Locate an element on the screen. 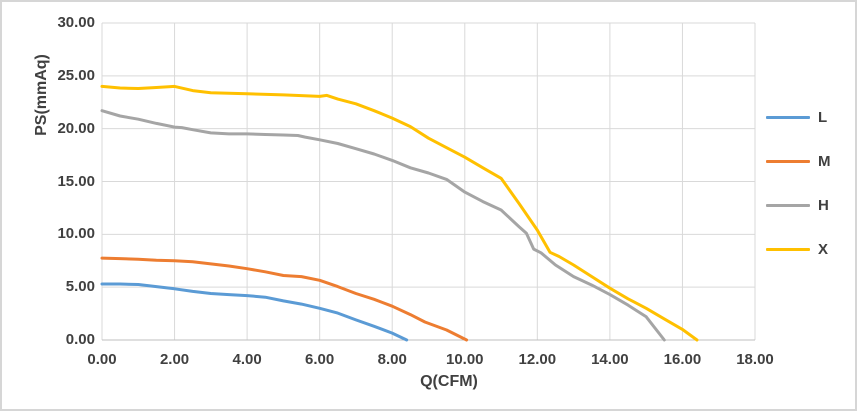 Image resolution: width=857 pixels, height=411 pixels. legend-swatch-X is located at coordinates (788, 249).